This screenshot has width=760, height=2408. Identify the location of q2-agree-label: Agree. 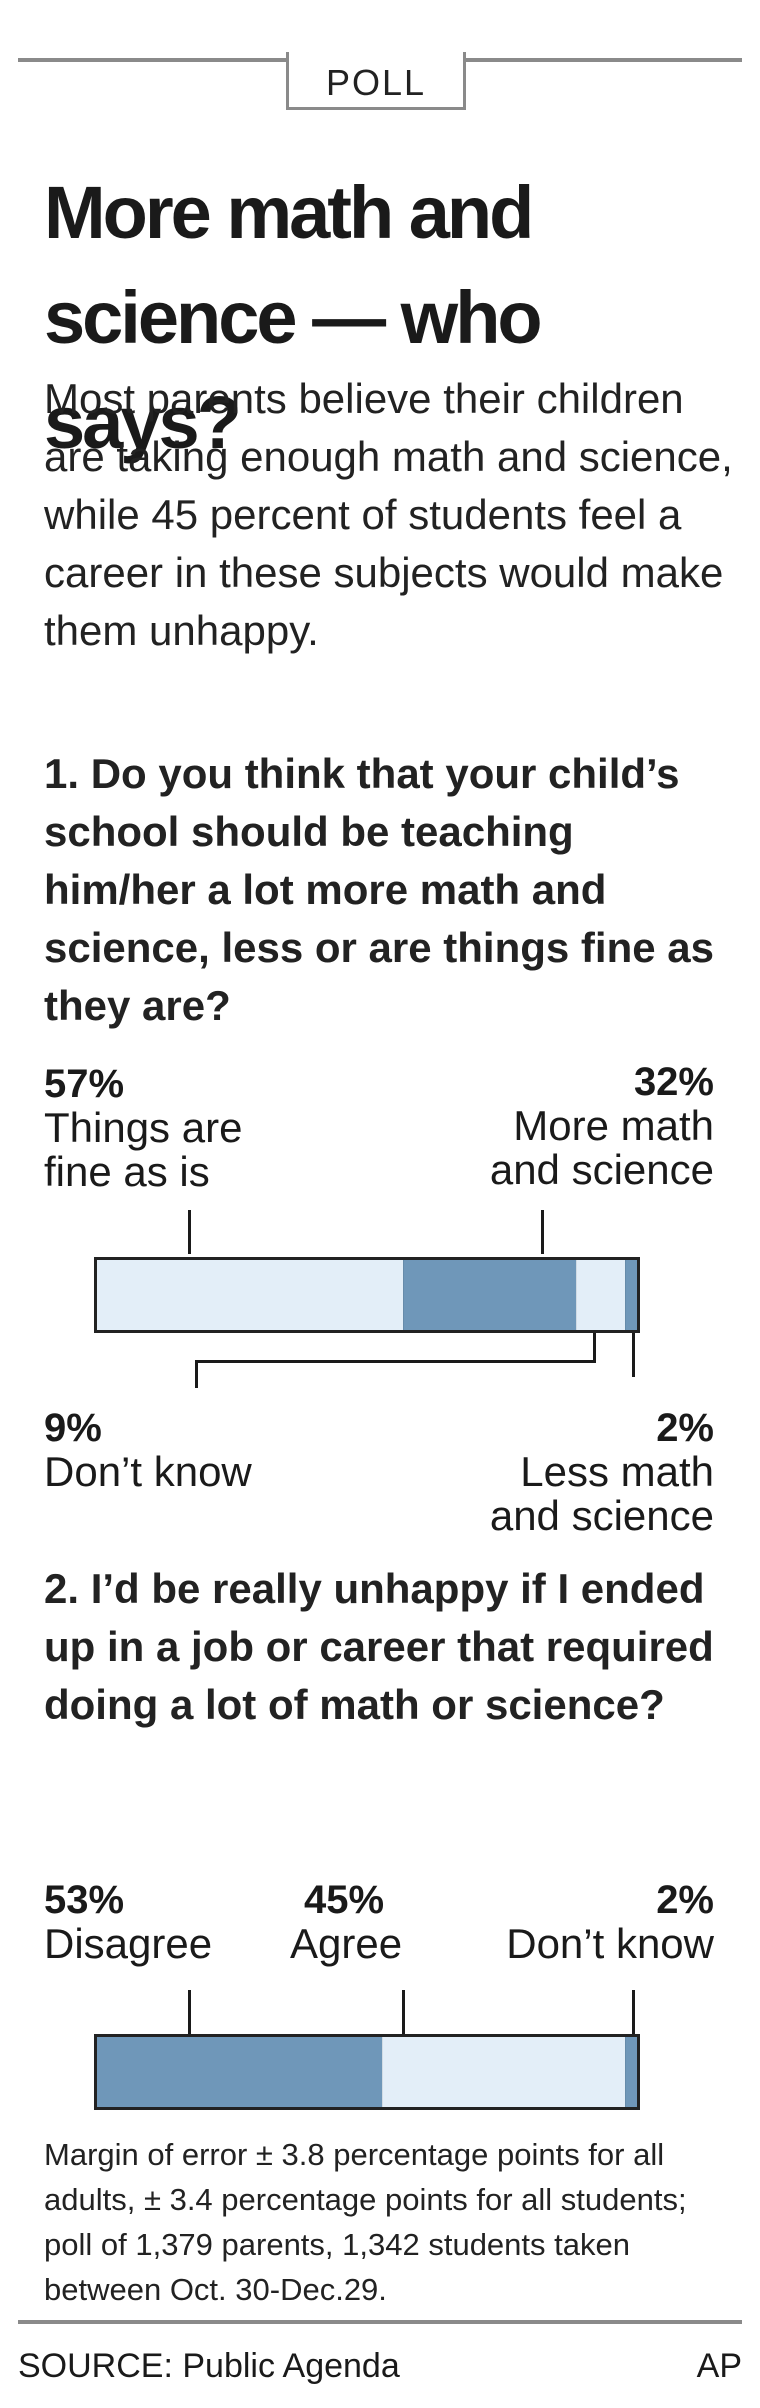
(346, 1943).